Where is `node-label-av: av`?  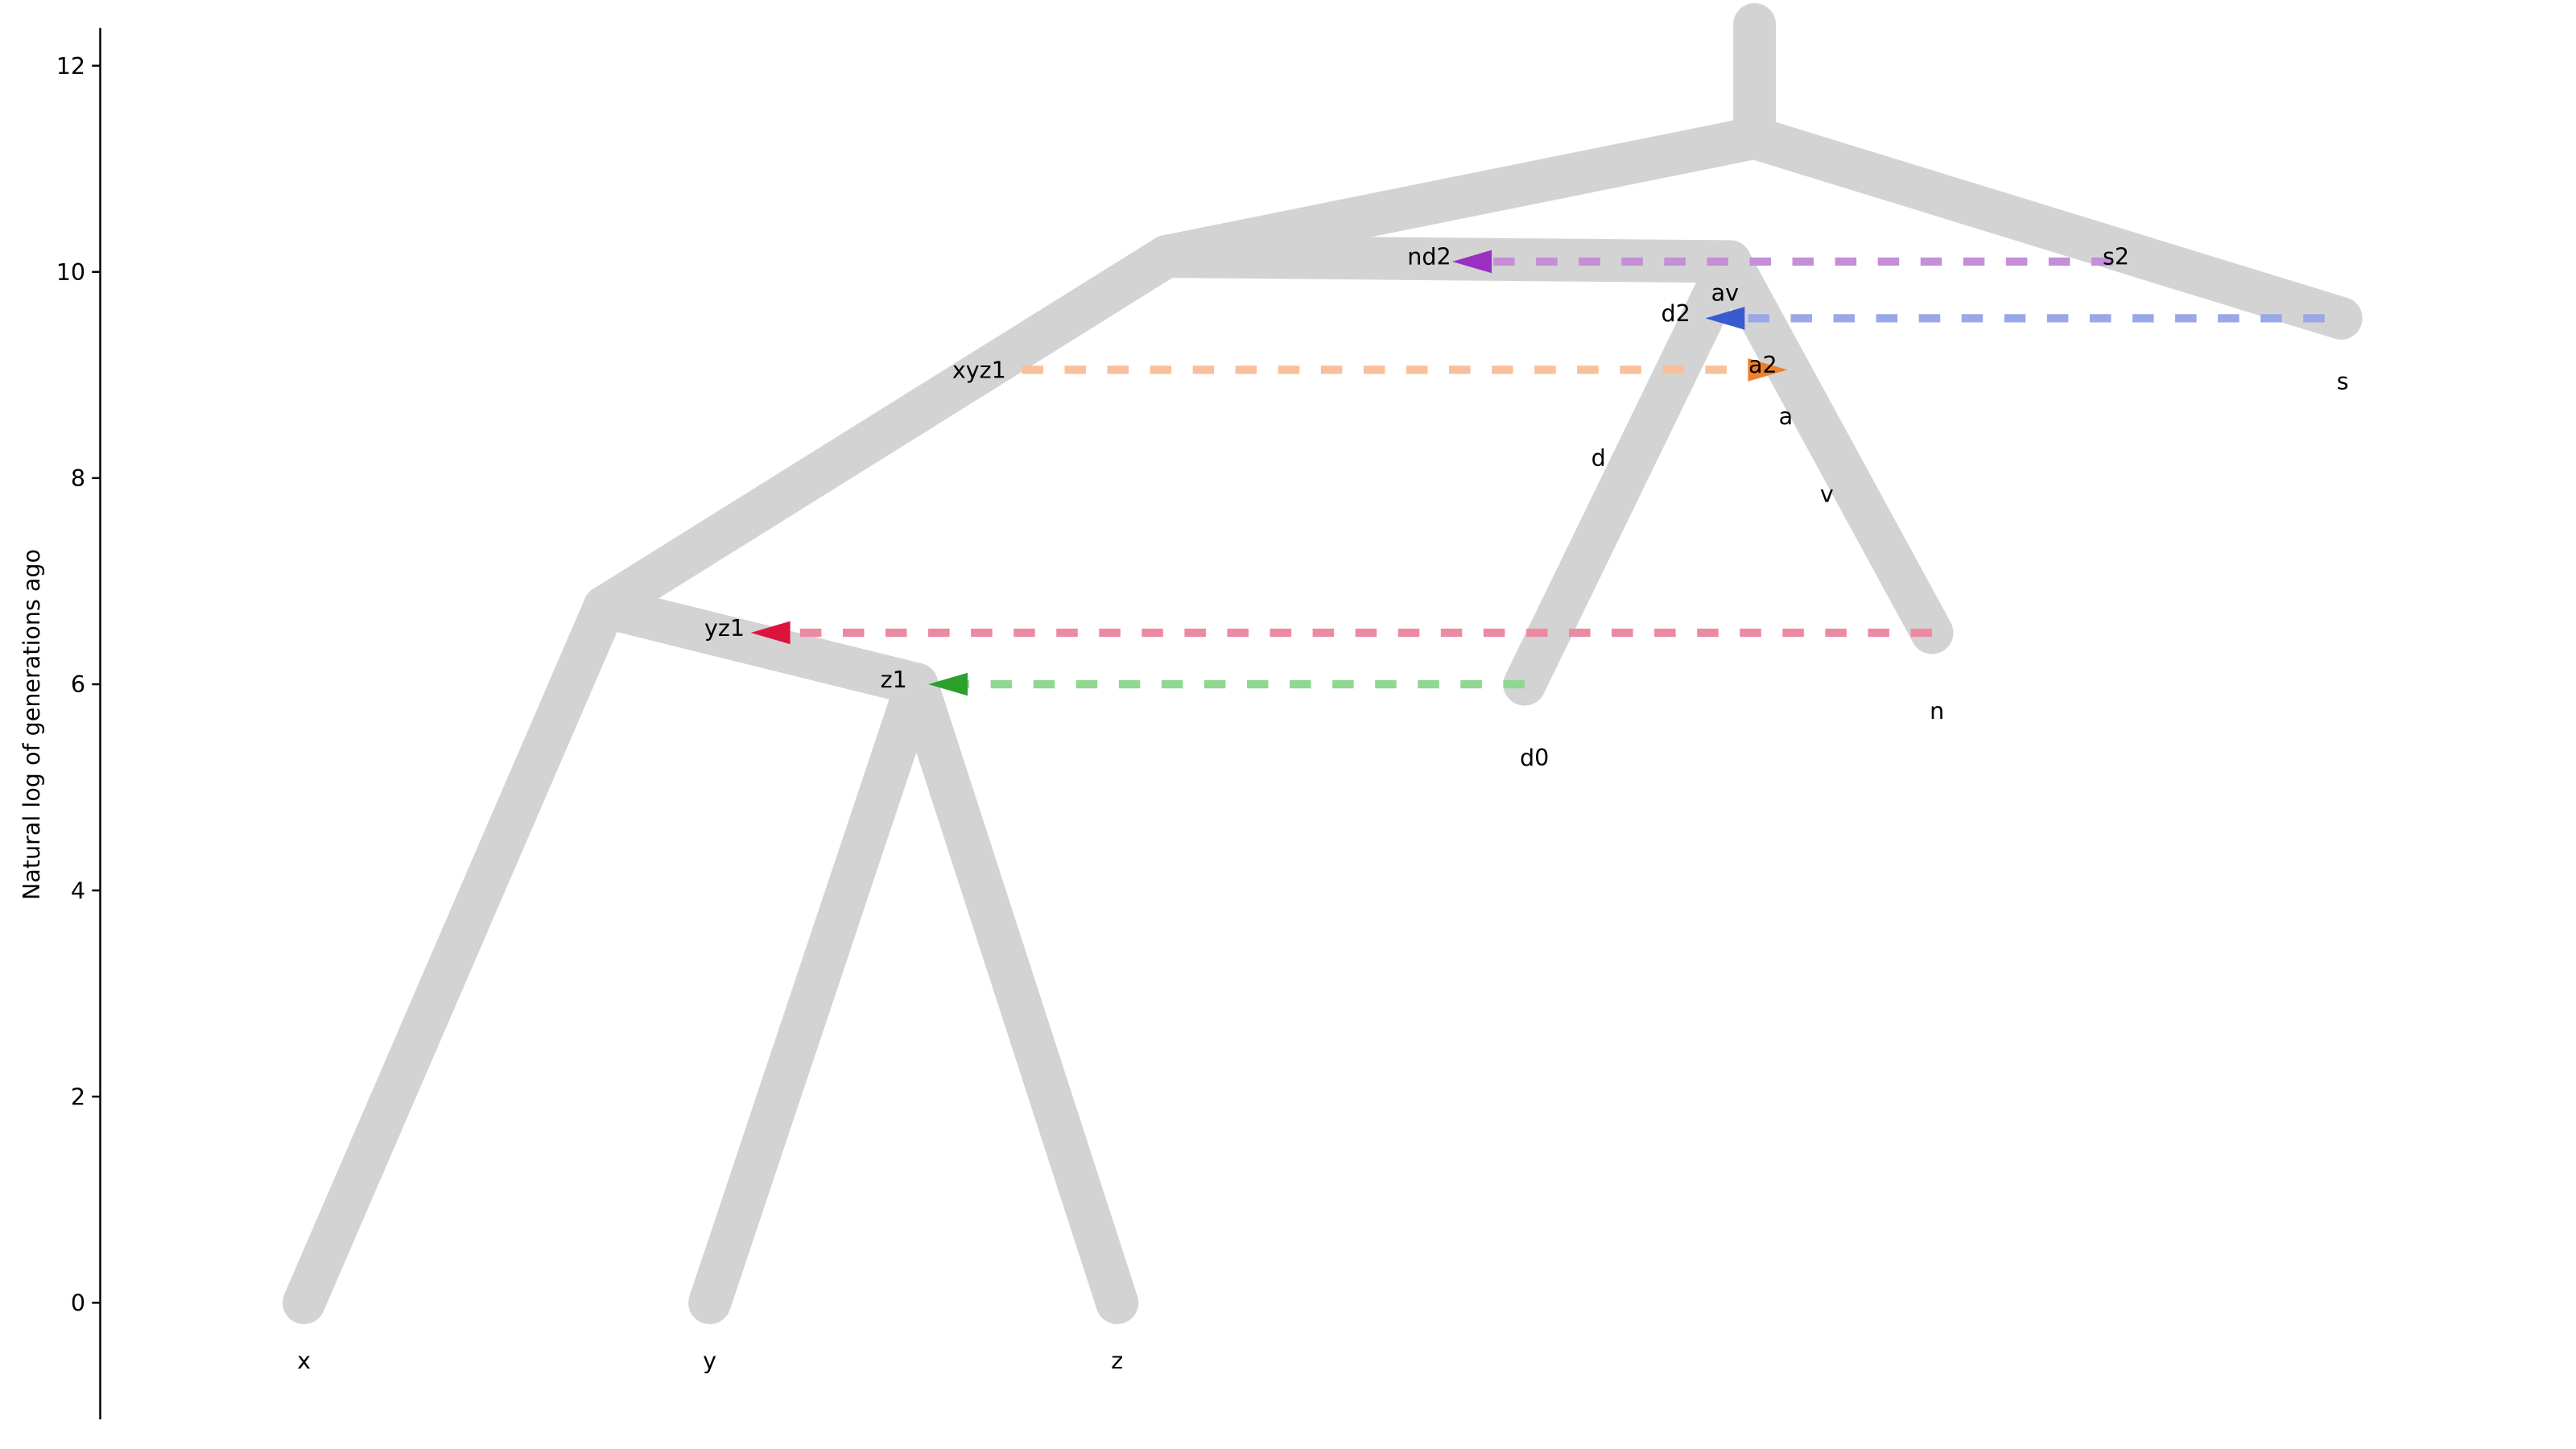 node-label-av: av is located at coordinates (1725, 293).